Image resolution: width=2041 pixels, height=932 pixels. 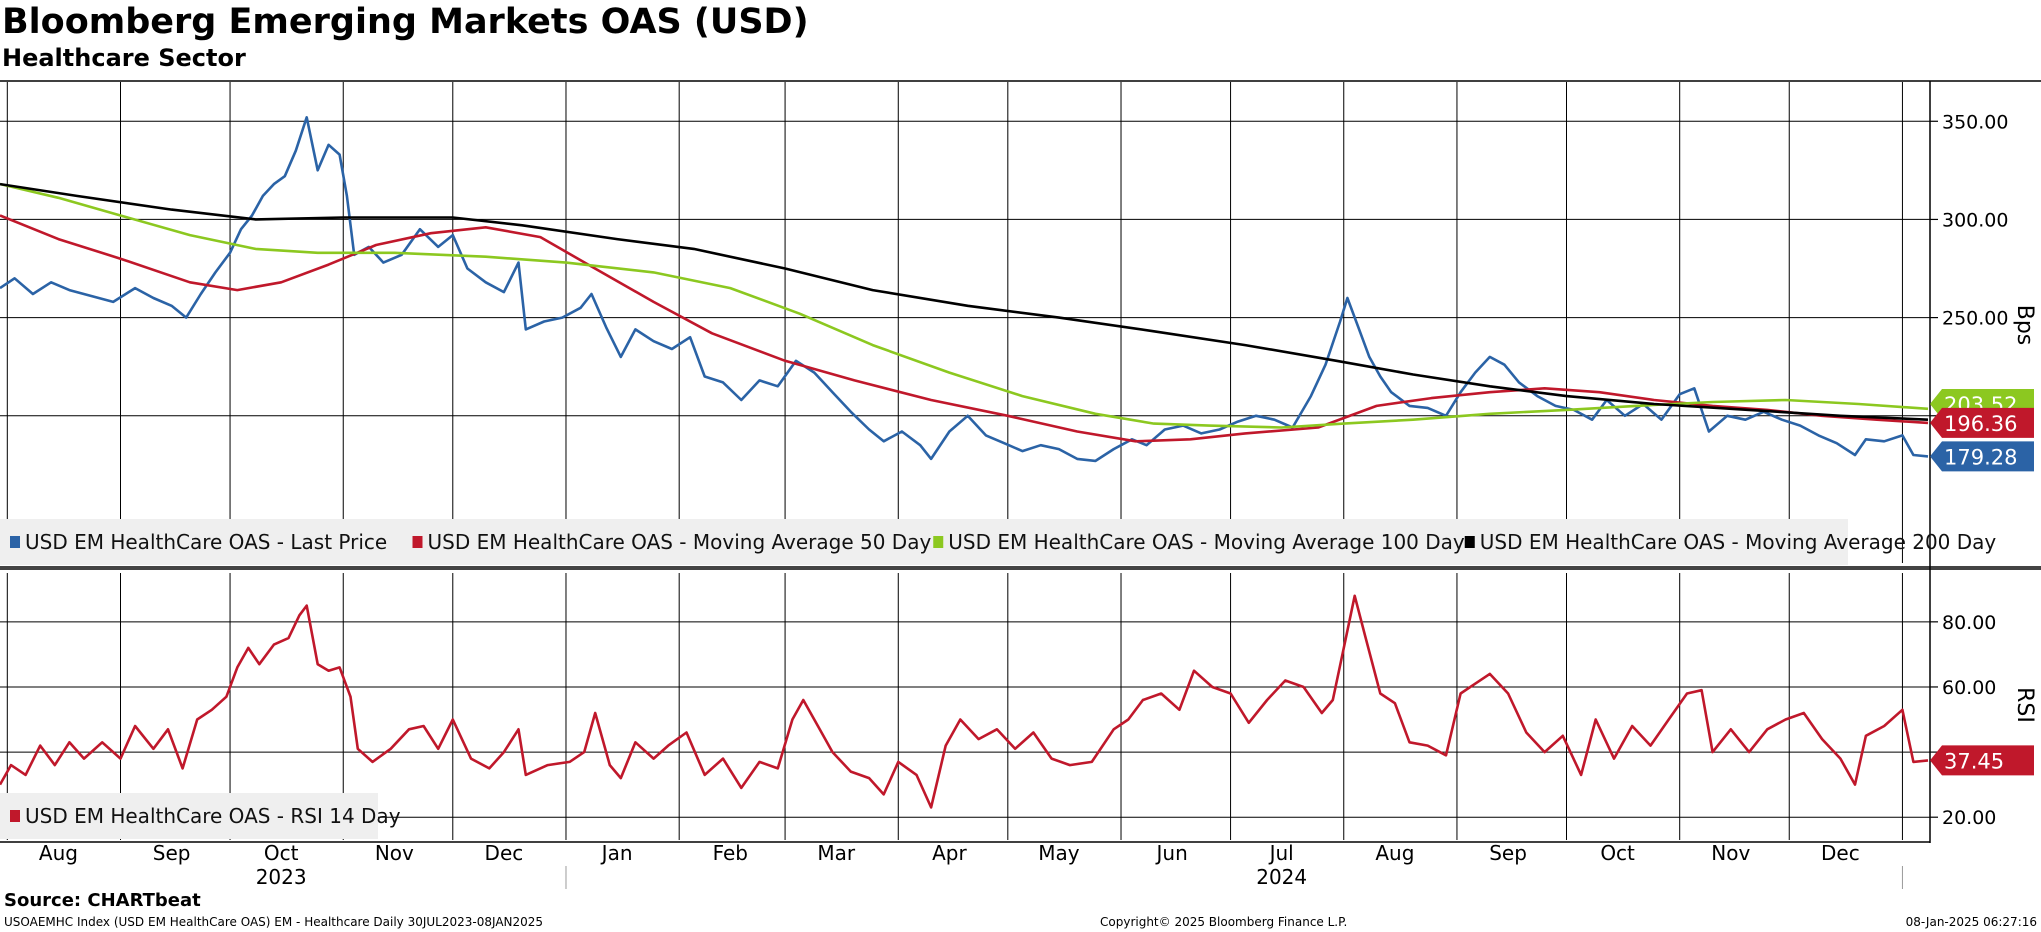 I want to click on rsi-legend-box, so click(x=189, y=816).